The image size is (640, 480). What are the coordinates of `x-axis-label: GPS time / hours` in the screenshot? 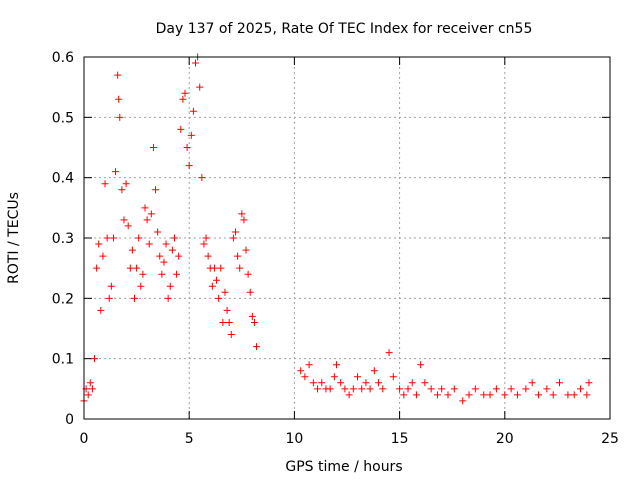 It's located at (343, 467).